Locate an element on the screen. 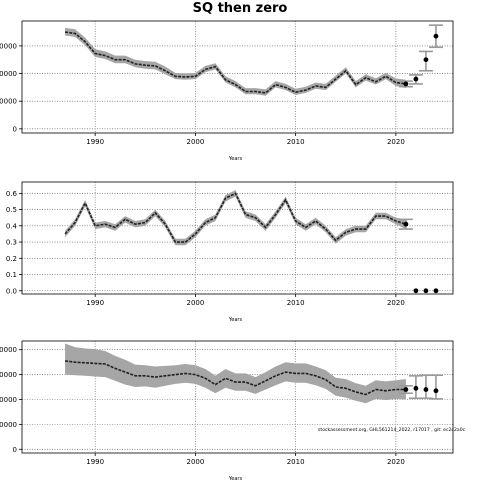  panel3-y-tick-label: 60000 is located at coordinates (8, 375).